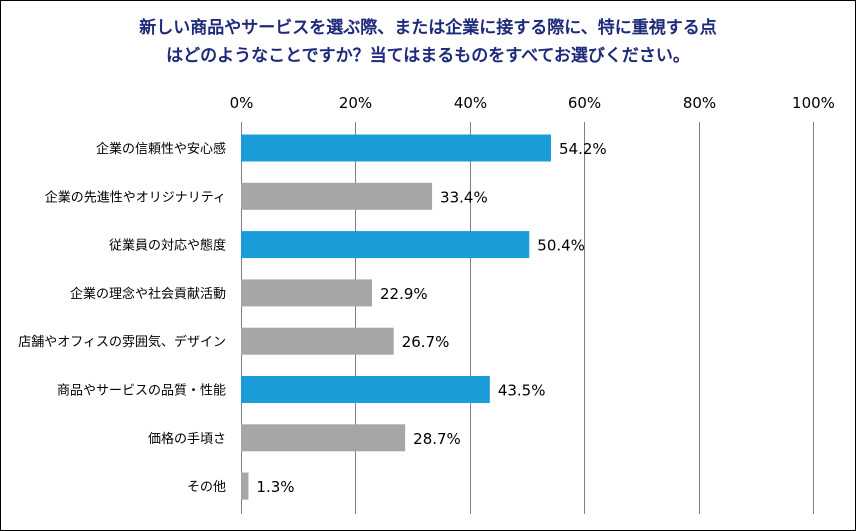  Describe the element at coordinates (699, 103) in the screenshot. I see `x-tick-label: 80%` at that location.